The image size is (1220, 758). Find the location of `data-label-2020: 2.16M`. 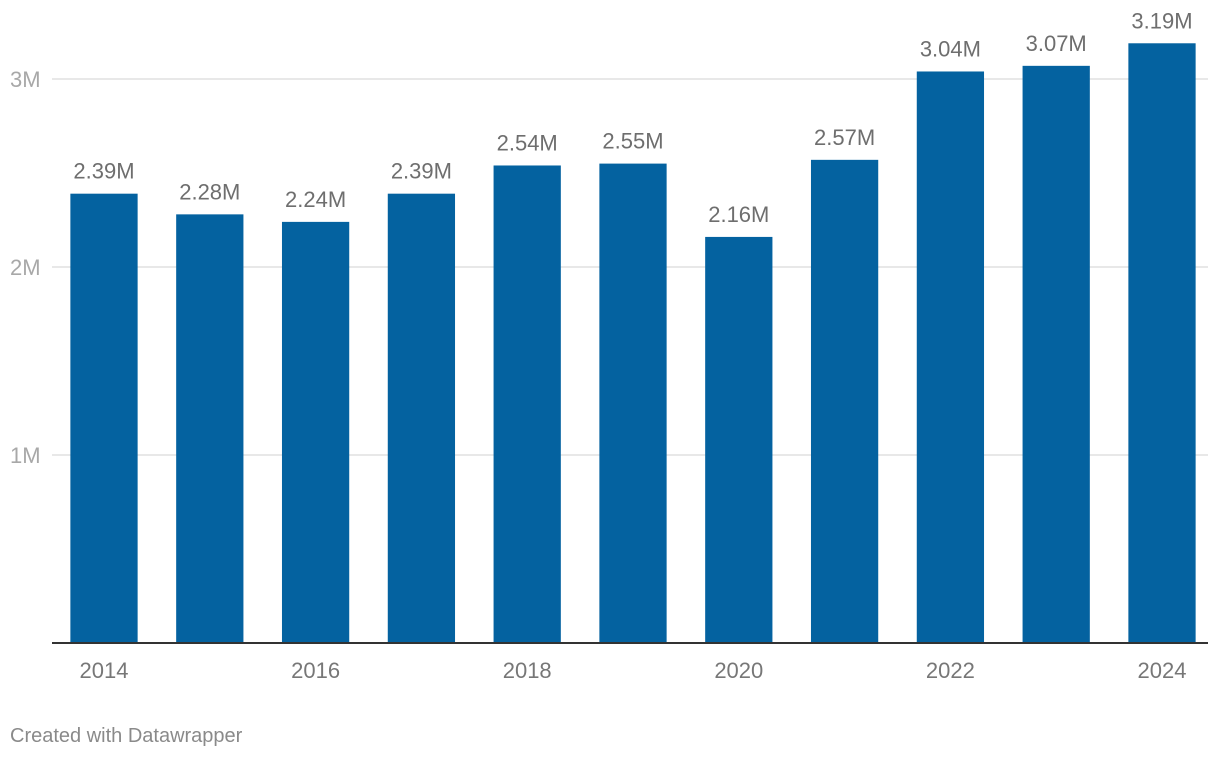

data-label-2020: 2.16M is located at coordinates (738, 214).